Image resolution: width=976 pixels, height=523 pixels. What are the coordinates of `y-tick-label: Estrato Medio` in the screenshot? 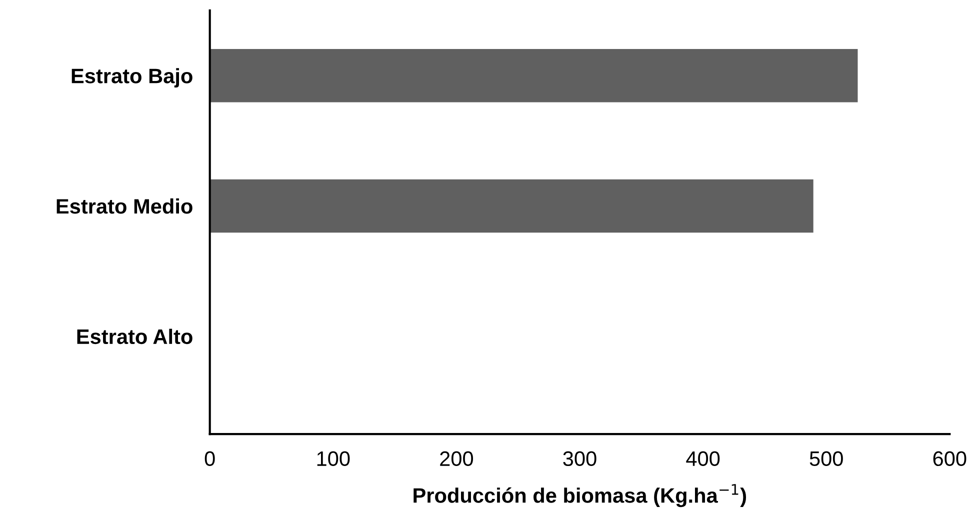 It's located at (124, 206).